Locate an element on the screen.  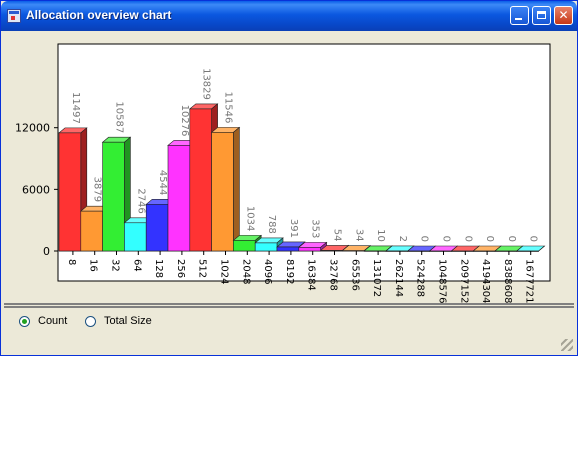
x-tick-label: 2097152 is located at coordinates (463, 281).